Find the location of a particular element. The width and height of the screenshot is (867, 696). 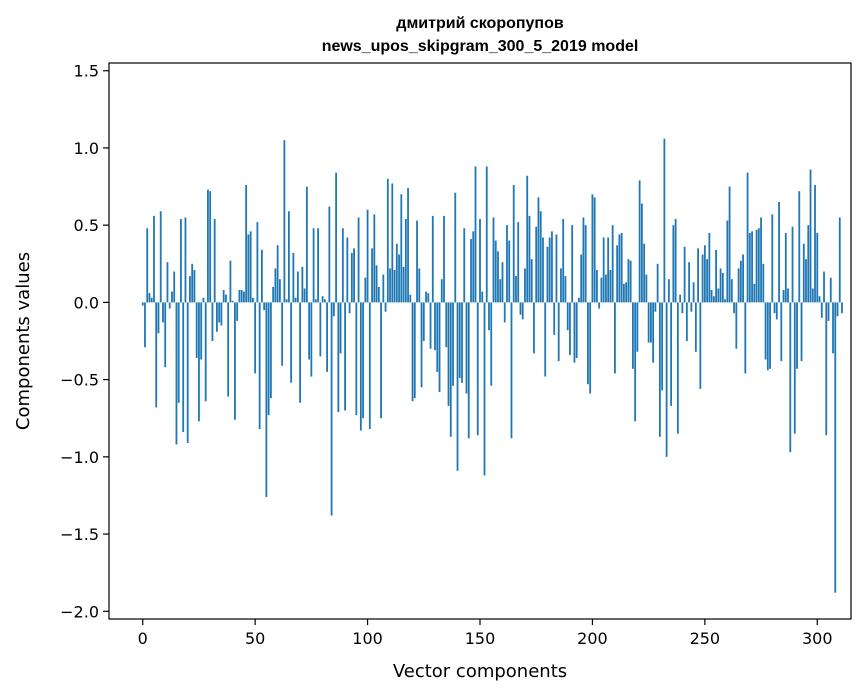

x-tick-label: 50 is located at coordinates (255, 638).